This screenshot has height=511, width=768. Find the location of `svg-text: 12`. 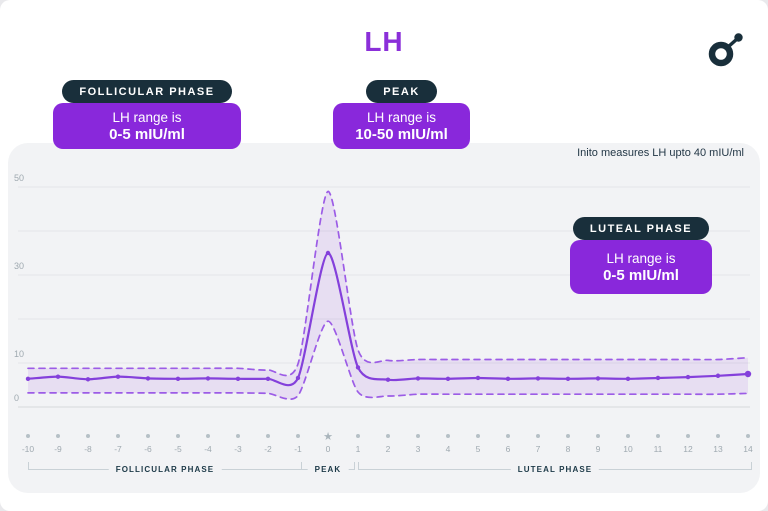

svg-text: 12 is located at coordinates (688, 449).